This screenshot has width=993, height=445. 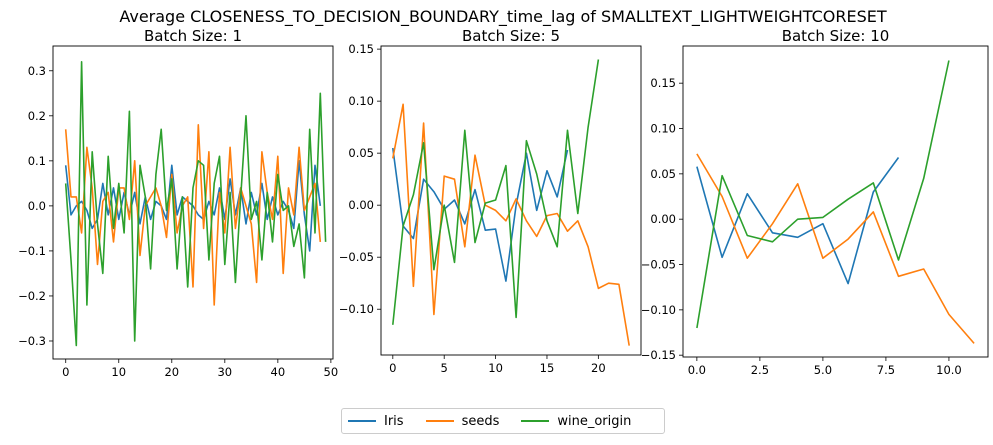 What do you see at coordinates (949, 370) in the screenshot?
I see `chart3-xtick-label: 10.0` at bounding box center [949, 370].